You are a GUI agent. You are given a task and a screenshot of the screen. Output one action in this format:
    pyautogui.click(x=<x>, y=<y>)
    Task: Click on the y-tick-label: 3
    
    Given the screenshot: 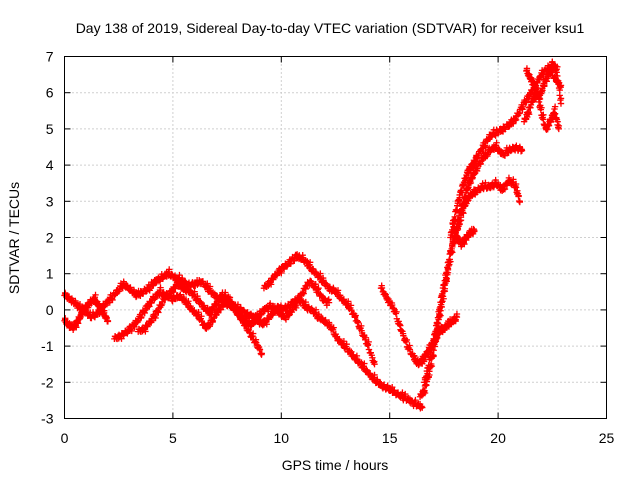 What is the action you would take?
    pyautogui.click(x=50, y=201)
    